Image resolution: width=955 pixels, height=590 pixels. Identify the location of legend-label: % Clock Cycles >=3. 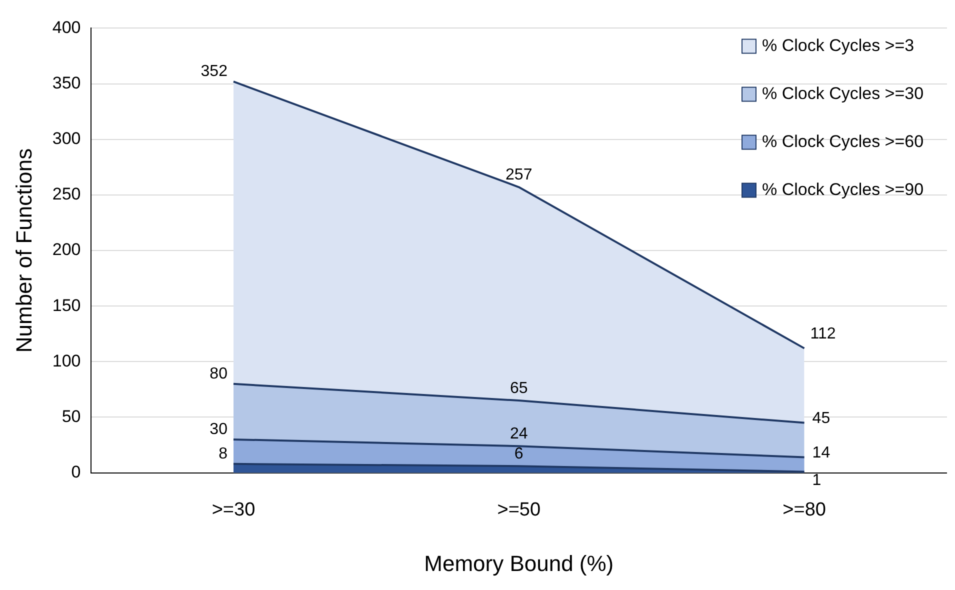
(838, 45).